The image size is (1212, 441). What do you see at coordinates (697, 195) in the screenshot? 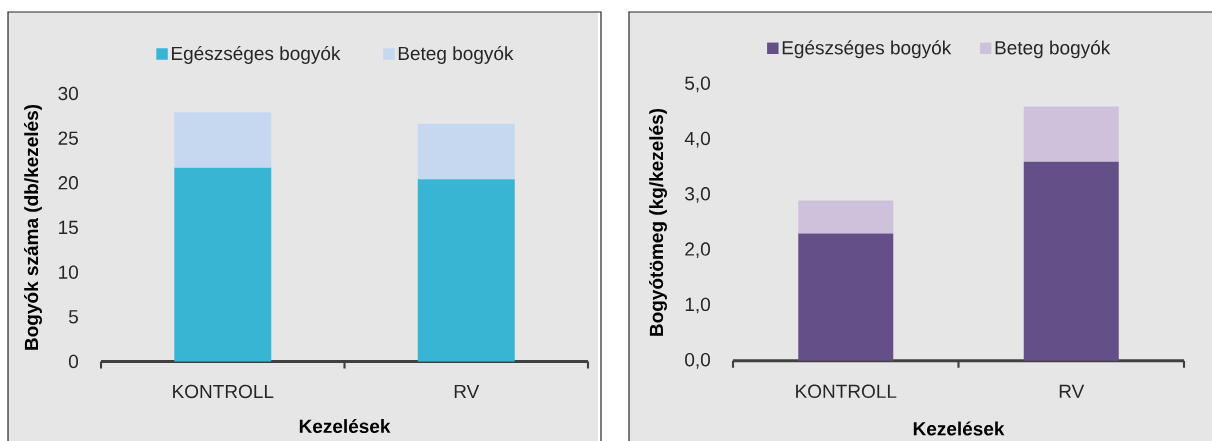
I see `y-tick-label: 3,0` at bounding box center [697, 195].